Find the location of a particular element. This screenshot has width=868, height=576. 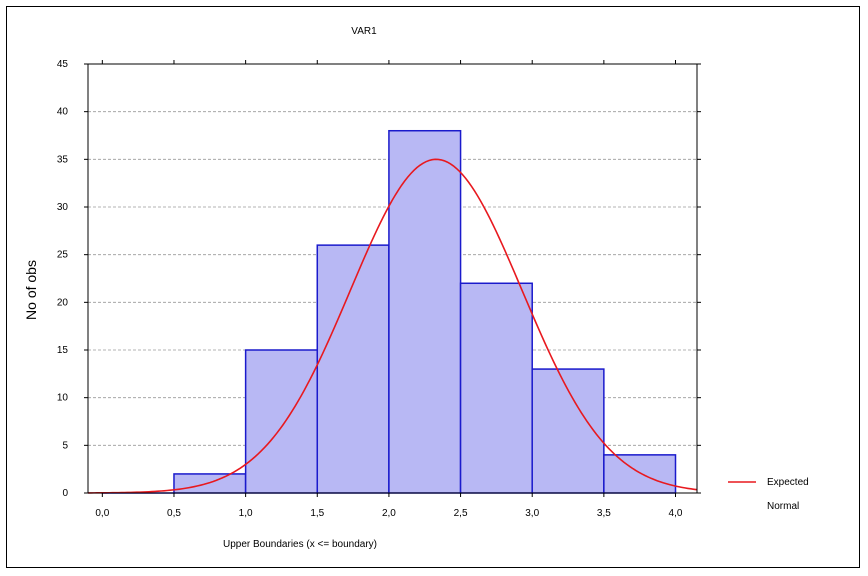

x-tick-label-8: 4,0 is located at coordinates (676, 513).